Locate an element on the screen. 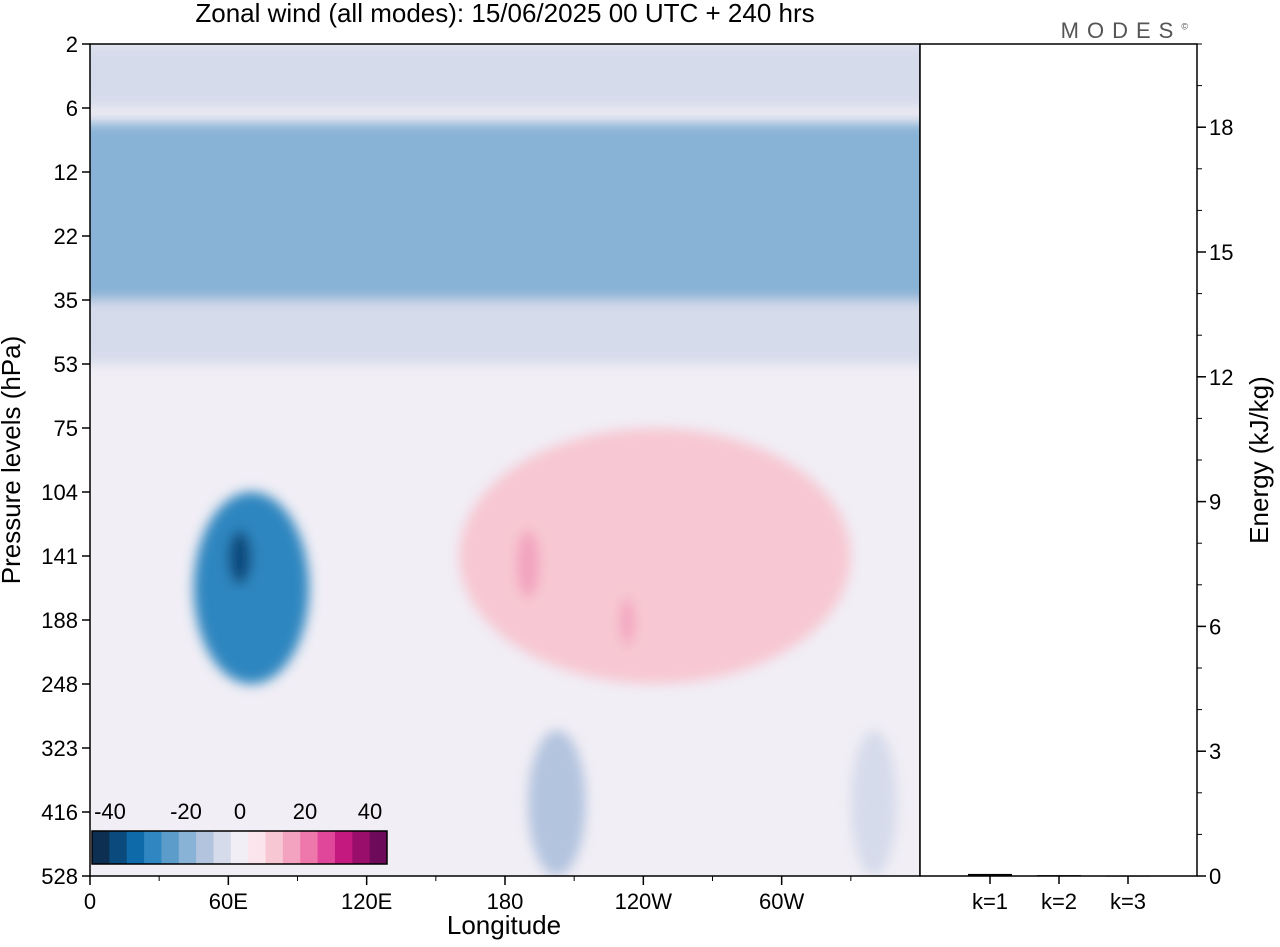 The height and width of the screenshot is (947, 1280). y-tick-label: 2 is located at coordinates (72, 44).